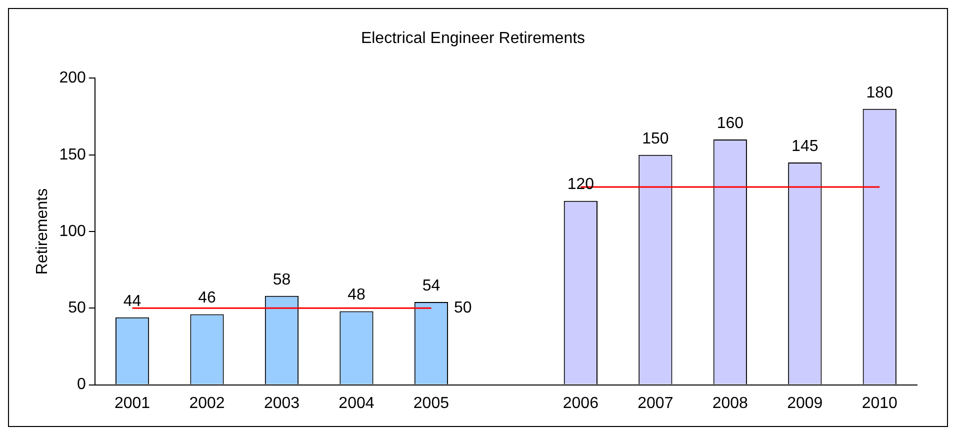 The height and width of the screenshot is (435, 956). What do you see at coordinates (473, 39) in the screenshot?
I see `chart-title: Electrical Engineer Retirements` at bounding box center [473, 39].